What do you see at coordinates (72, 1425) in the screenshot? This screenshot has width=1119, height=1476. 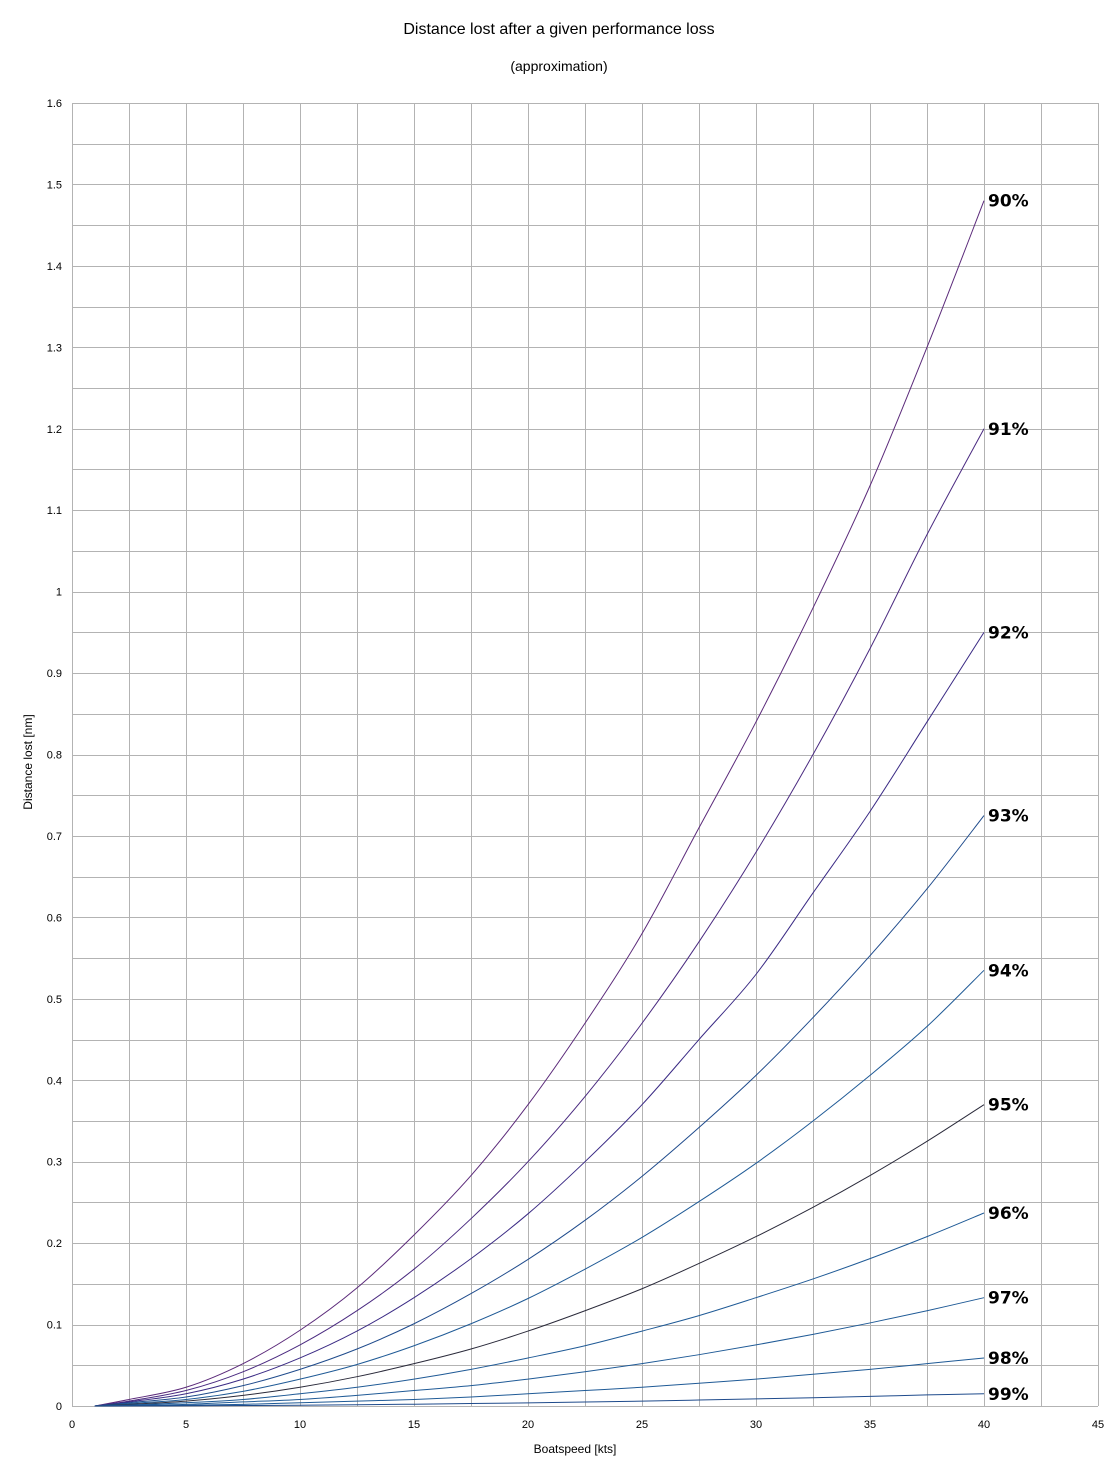 I see `x-tick-label: 0` at bounding box center [72, 1425].